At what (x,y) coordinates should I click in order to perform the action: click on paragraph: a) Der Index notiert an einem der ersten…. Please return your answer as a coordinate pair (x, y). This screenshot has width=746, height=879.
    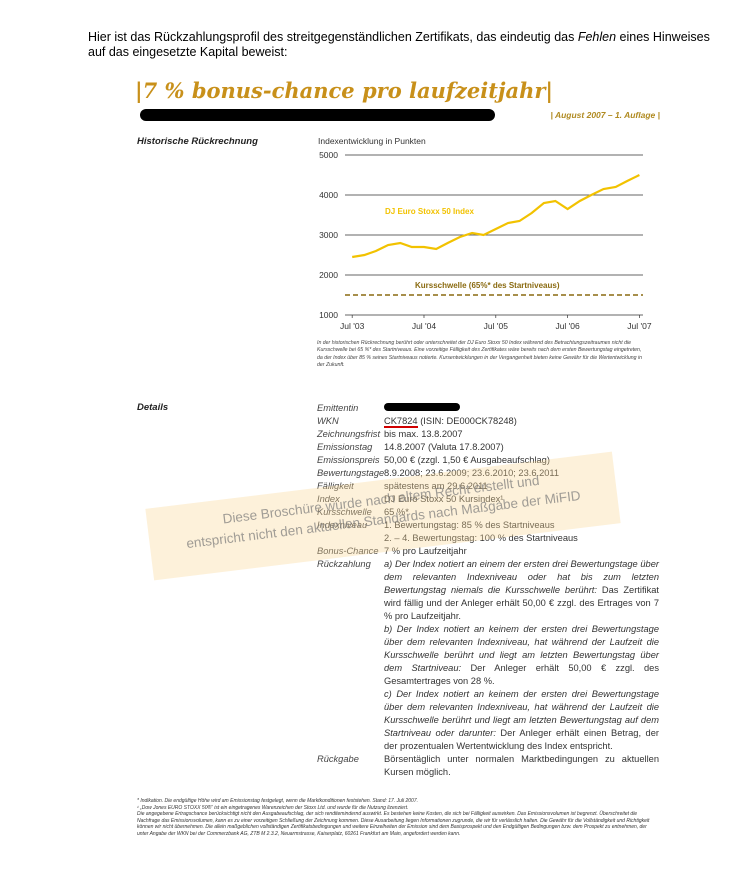
    Looking at the image, I should click on (521, 590).